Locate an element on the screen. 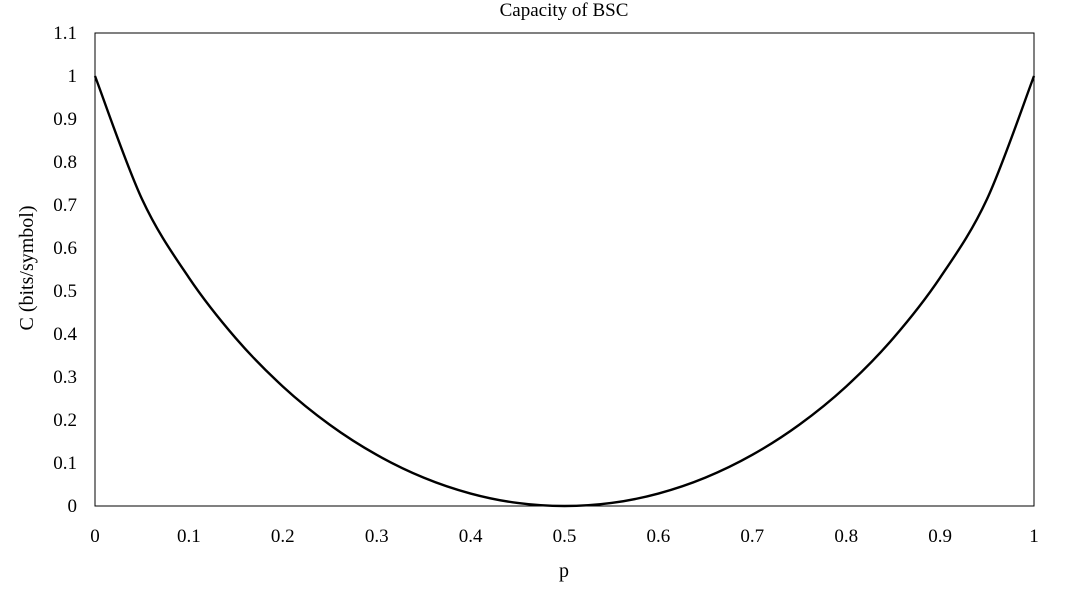 Image resolution: width=1084 pixels, height=590 pixels. x-axis-title: p is located at coordinates (564, 571).